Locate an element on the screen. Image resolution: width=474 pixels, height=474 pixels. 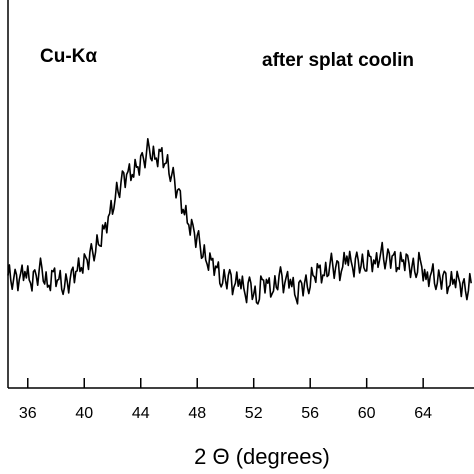
x-tick-label: 64 is located at coordinates (423, 413).